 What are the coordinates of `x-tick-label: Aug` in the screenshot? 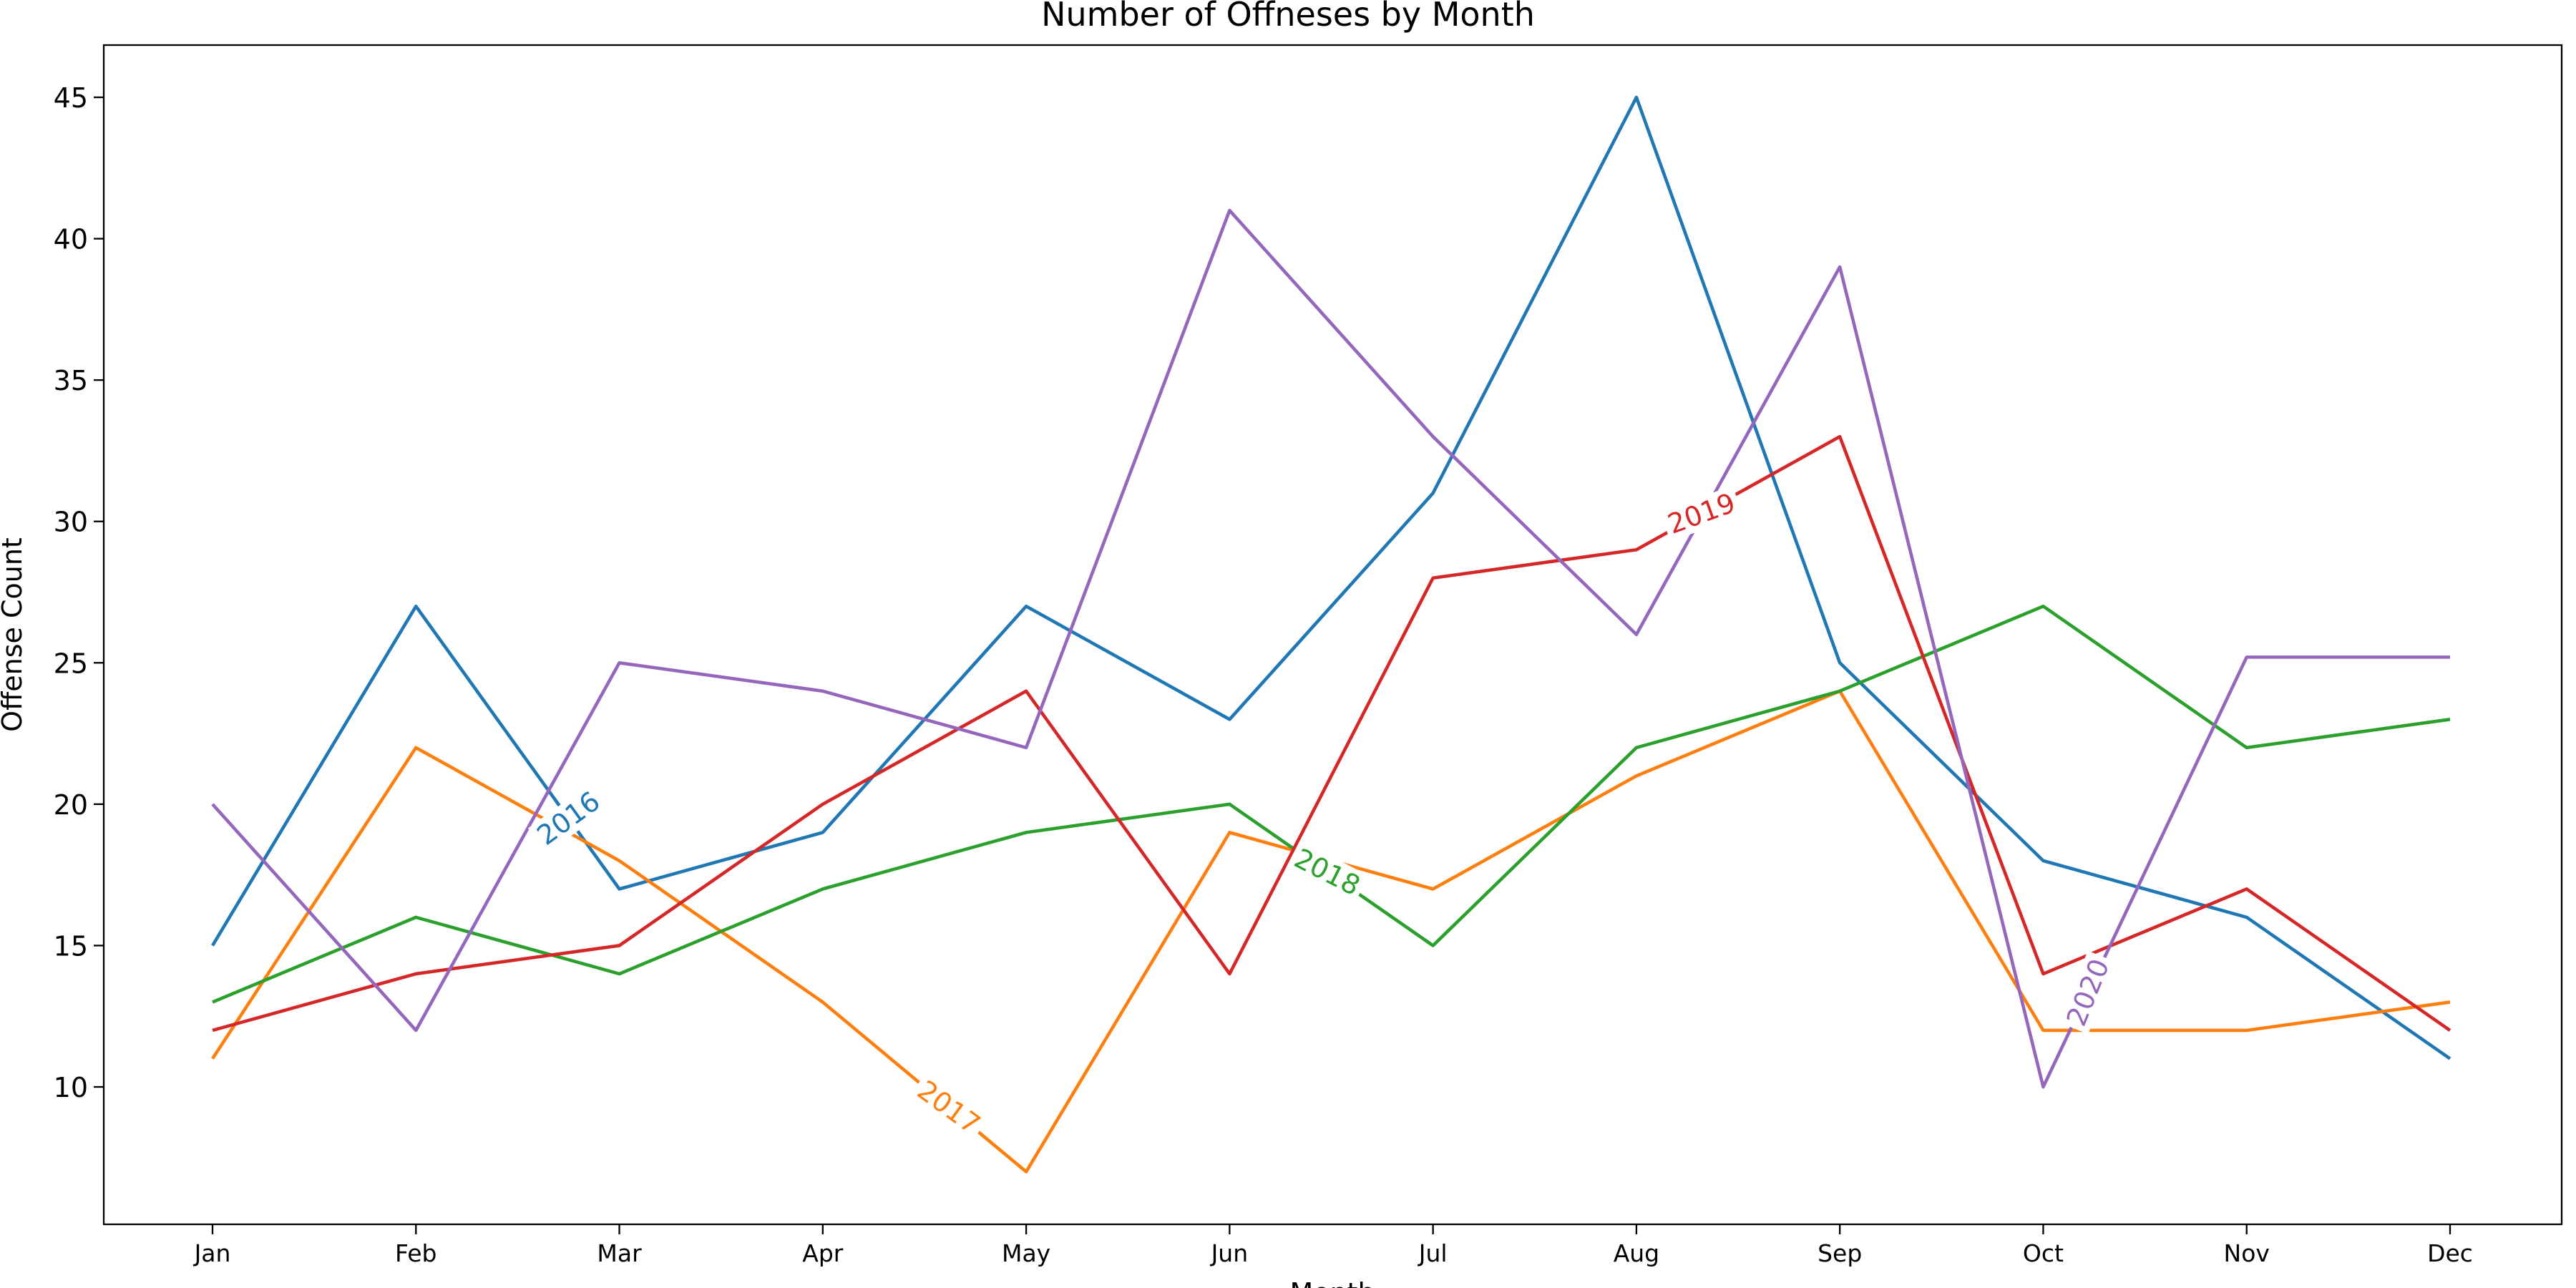 It's located at (1636, 1253).